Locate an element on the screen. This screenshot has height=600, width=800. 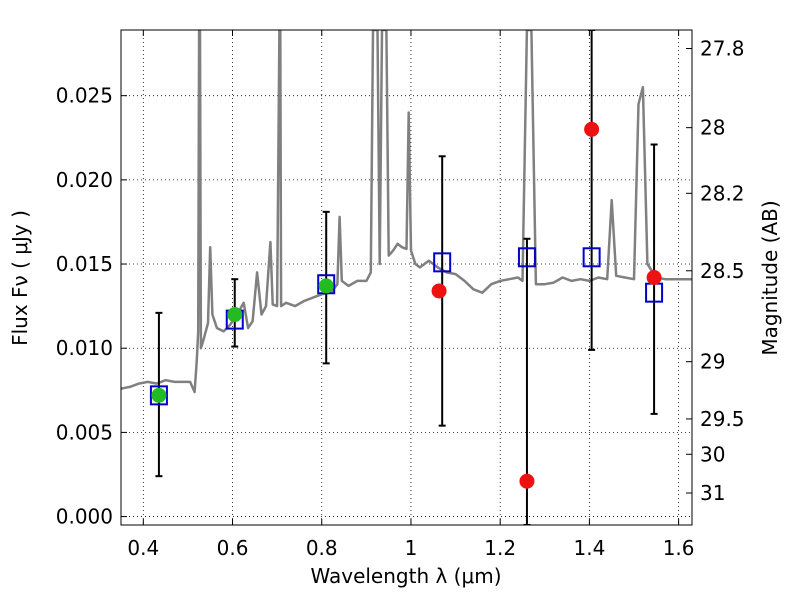
y-tick-label: 0.000 is located at coordinates (84, 517).